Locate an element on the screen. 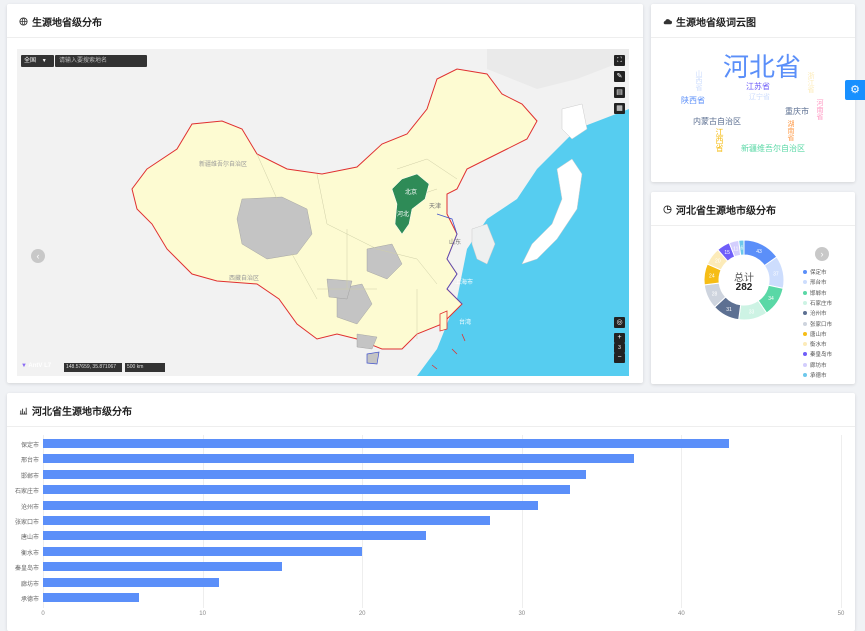  draw-icon: ✎ is located at coordinates (619, 76).